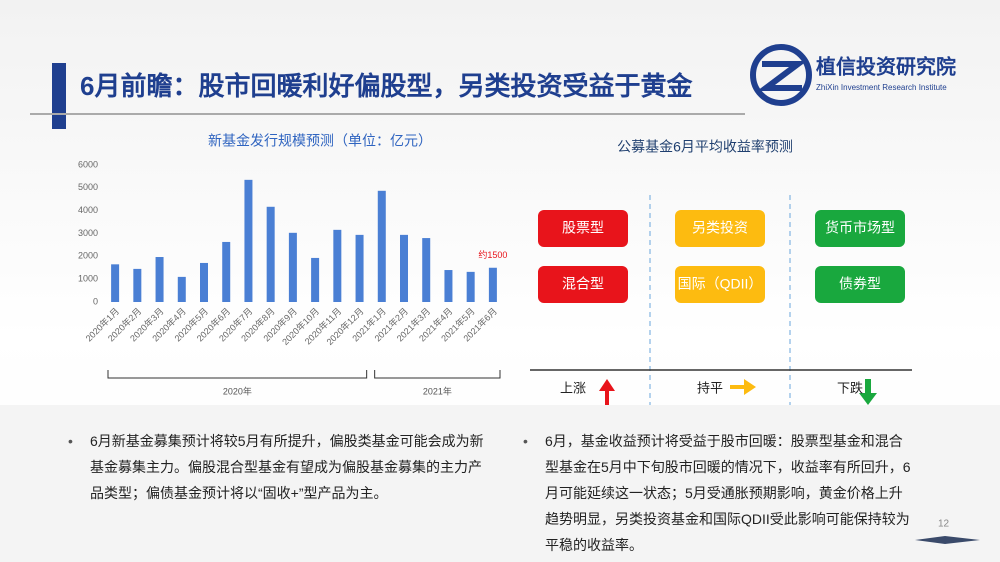 Image resolution: width=1000 pixels, height=562 pixels. I want to click on category-label: 股票型, so click(583, 228).